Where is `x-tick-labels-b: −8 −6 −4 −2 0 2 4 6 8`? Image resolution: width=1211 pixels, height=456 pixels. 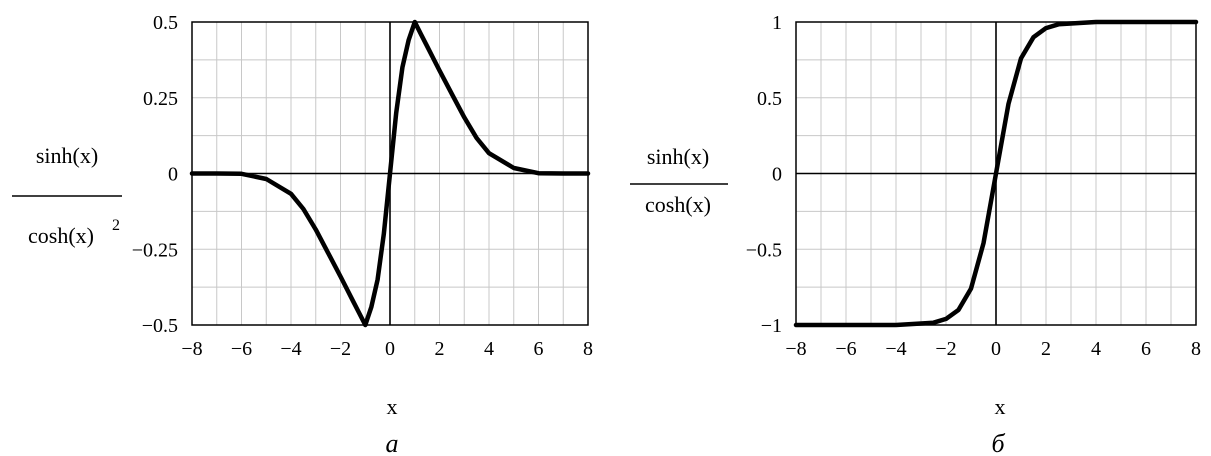 x-tick-labels-b: −8 −6 −4 −2 0 2 4 6 8 is located at coordinates (993, 349).